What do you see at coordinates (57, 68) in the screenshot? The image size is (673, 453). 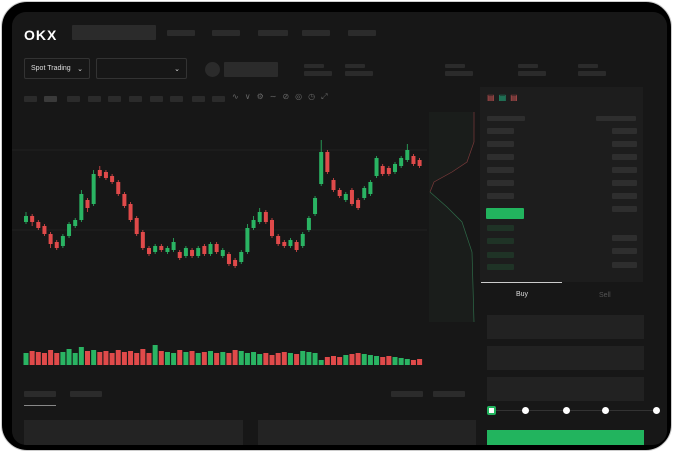 I see `market-select: Spot Trading ⌄` at bounding box center [57, 68].